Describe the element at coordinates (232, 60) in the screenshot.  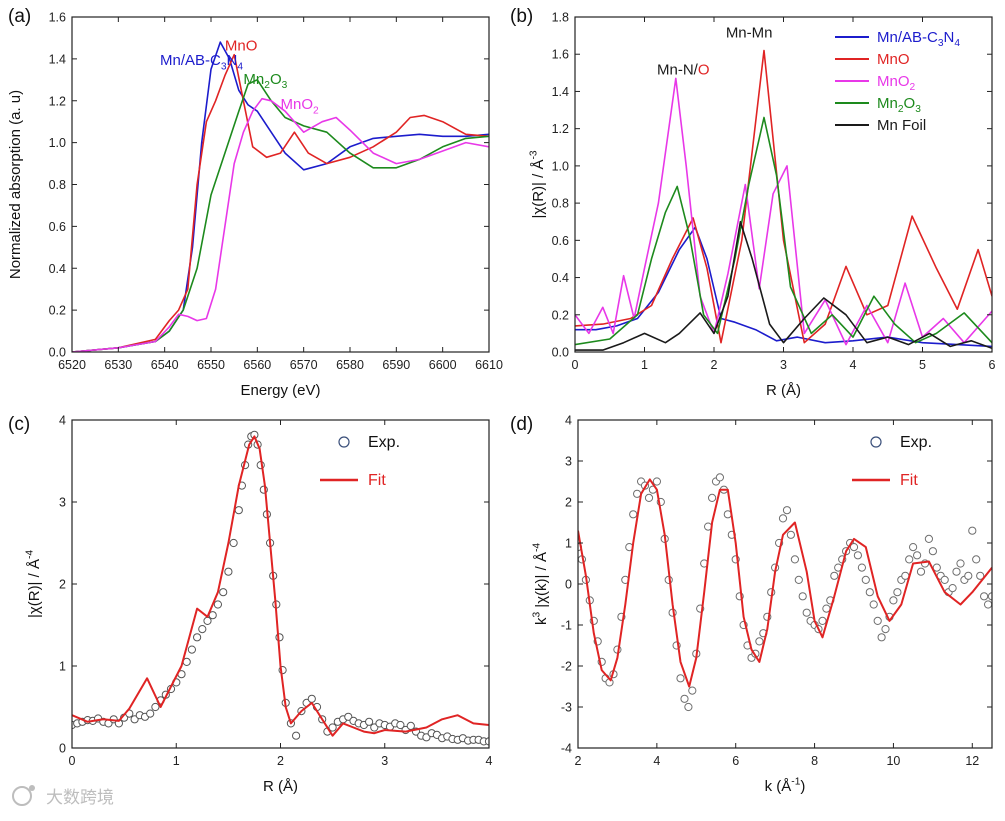
I see `annotation-mn-ab-part: N` at that location.